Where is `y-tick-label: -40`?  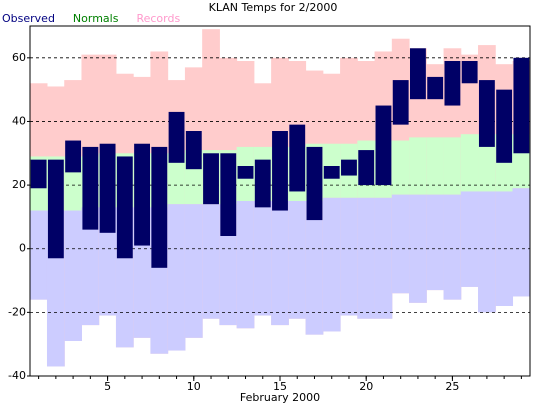
y-tick-label: -40 is located at coordinates (17, 375).